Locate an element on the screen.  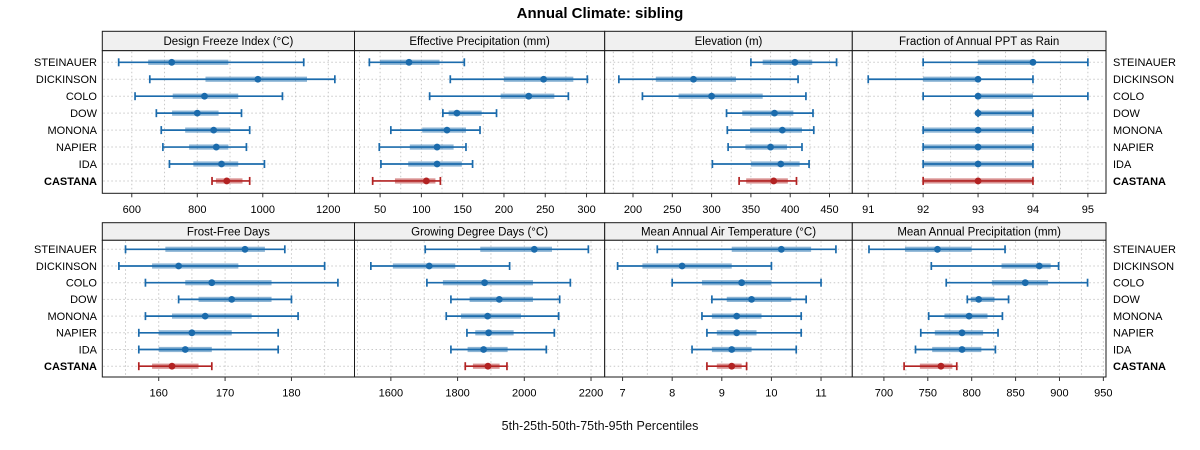
row-label-left: MONONA is located at coordinates (73, 317).